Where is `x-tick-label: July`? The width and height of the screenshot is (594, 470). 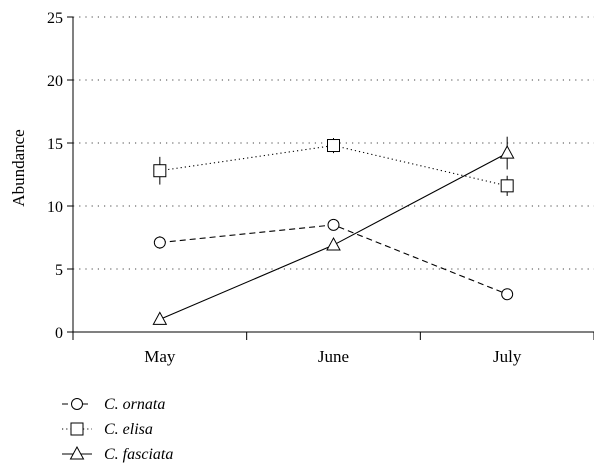 x-tick-label: July is located at coordinates (507, 356).